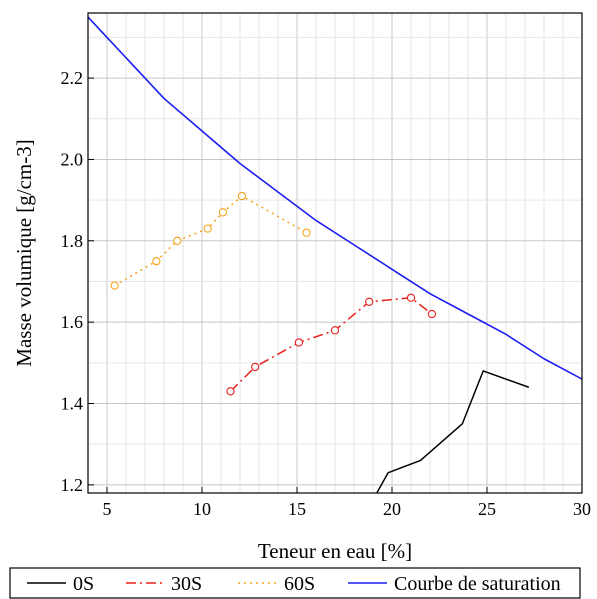  Describe the element at coordinates (107, 509) in the screenshot. I see `x-tick-label: 5` at that location.